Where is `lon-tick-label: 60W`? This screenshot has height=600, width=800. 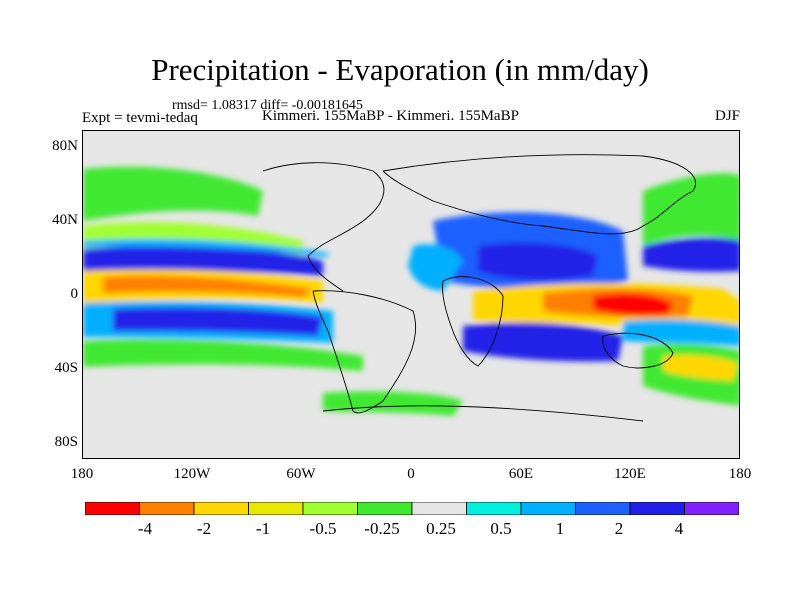 lon-tick-label: 60W is located at coordinates (301, 474).